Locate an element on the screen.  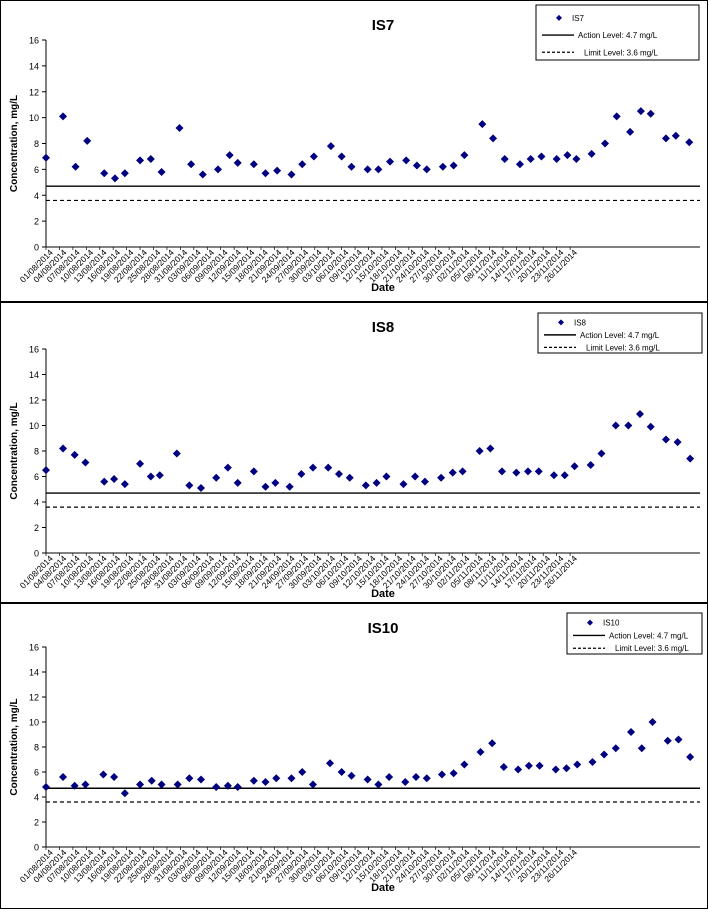
chart-title: IS8 is located at coordinates (383, 327).